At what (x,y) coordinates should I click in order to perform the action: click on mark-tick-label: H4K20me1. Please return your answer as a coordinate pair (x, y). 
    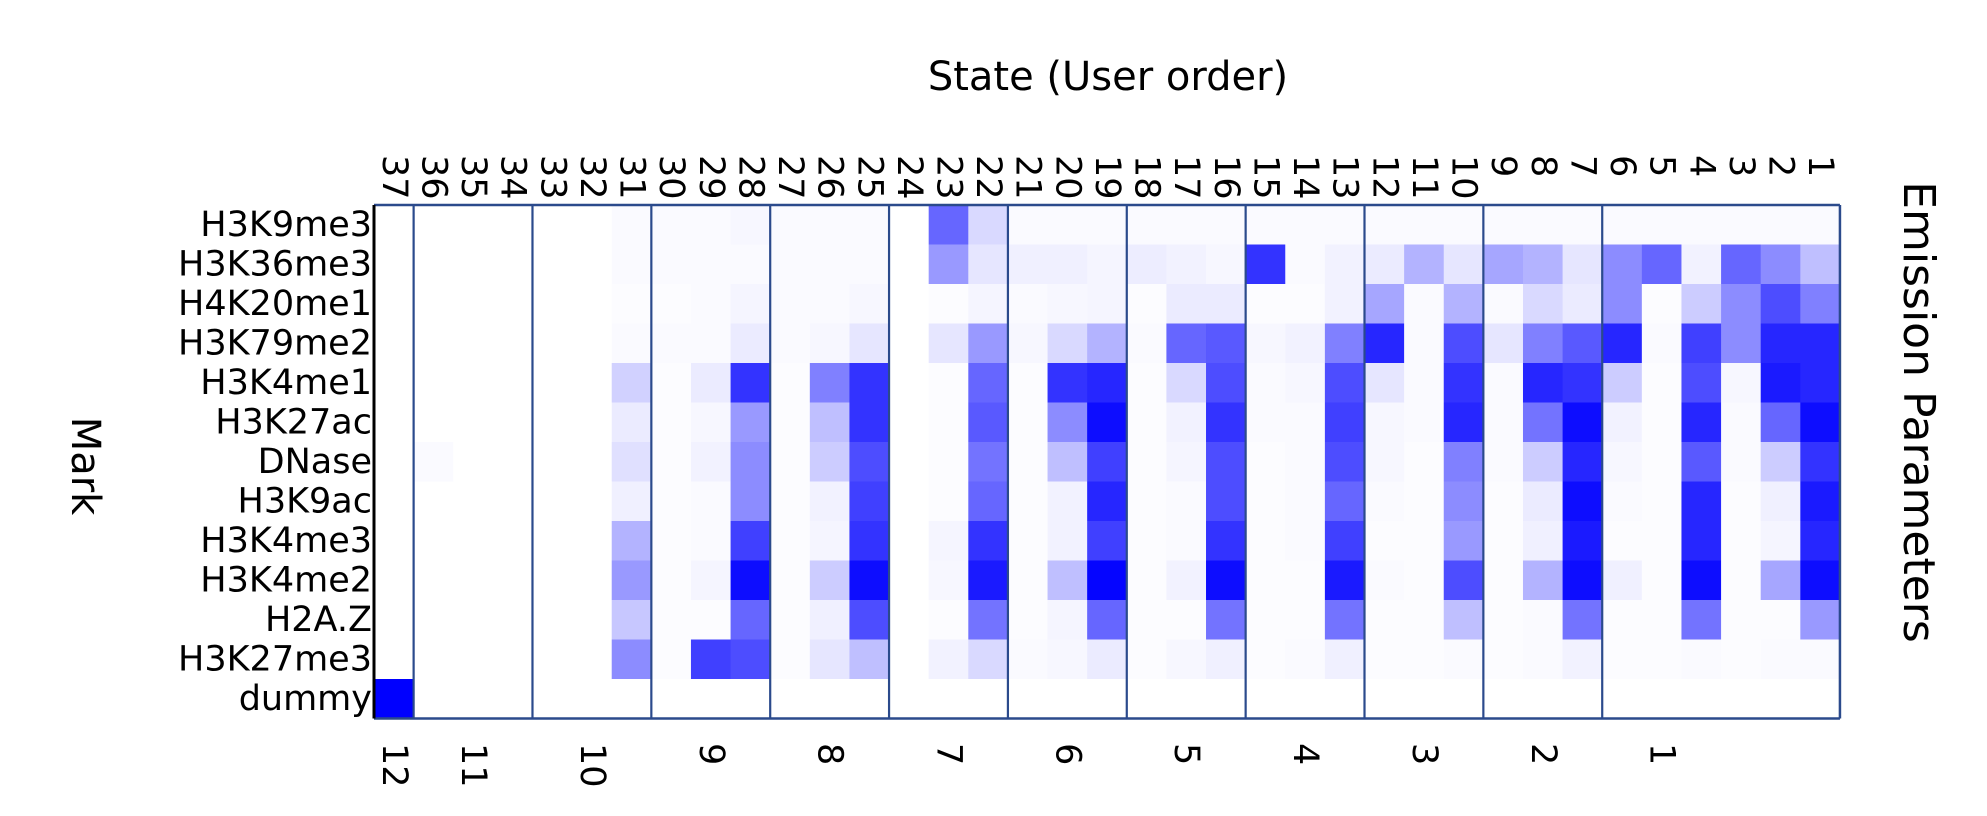
    Looking at the image, I should click on (275, 304).